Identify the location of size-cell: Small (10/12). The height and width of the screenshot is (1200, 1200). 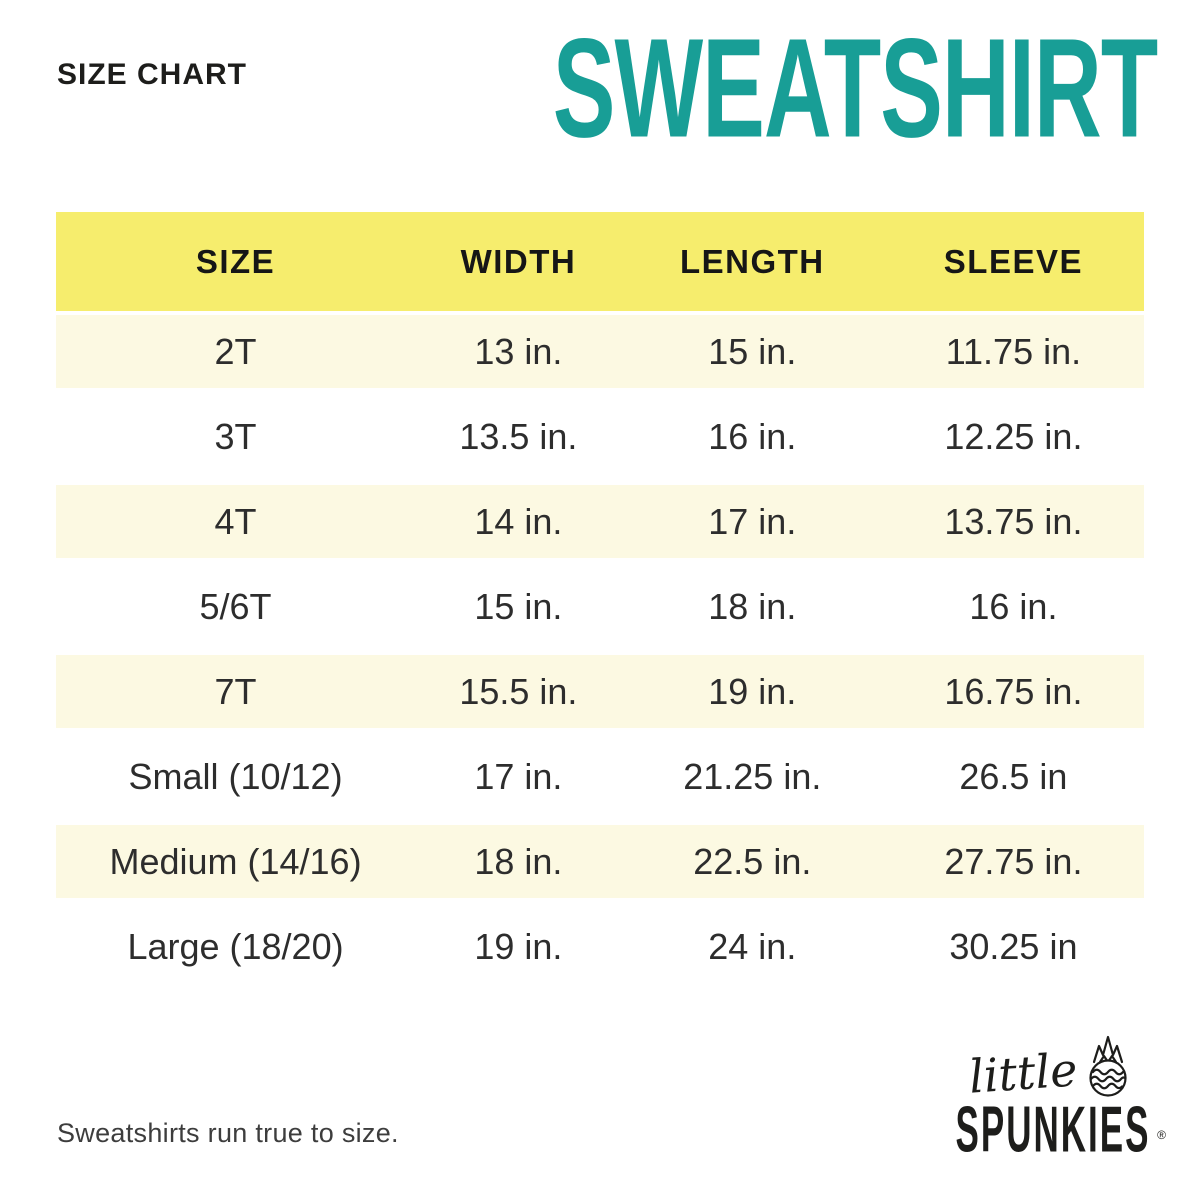
(235, 776).